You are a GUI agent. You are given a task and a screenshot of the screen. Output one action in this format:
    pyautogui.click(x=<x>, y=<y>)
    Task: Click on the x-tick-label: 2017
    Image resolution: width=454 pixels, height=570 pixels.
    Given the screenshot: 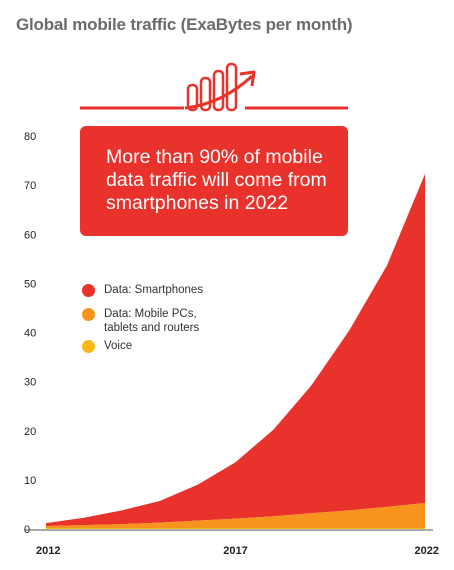 What is the action you would take?
    pyautogui.click(x=235, y=551)
    